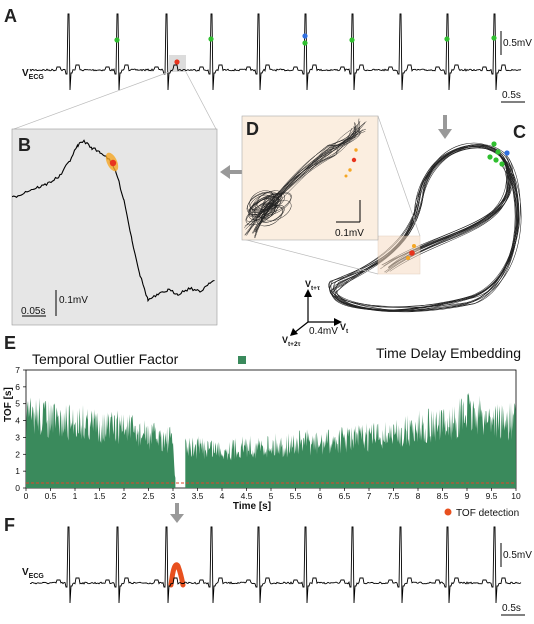 The height and width of the screenshot is (624, 534). What do you see at coordinates (149, 496) in the screenshot?
I see `x-tick-label: 2.5` at bounding box center [149, 496].